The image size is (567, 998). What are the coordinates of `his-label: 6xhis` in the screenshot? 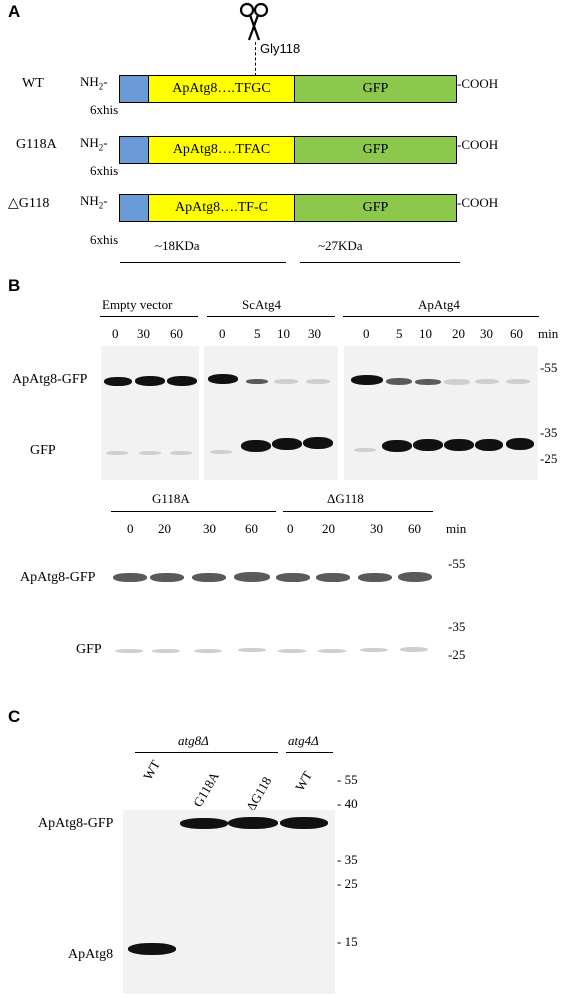 It's located at (104, 170).